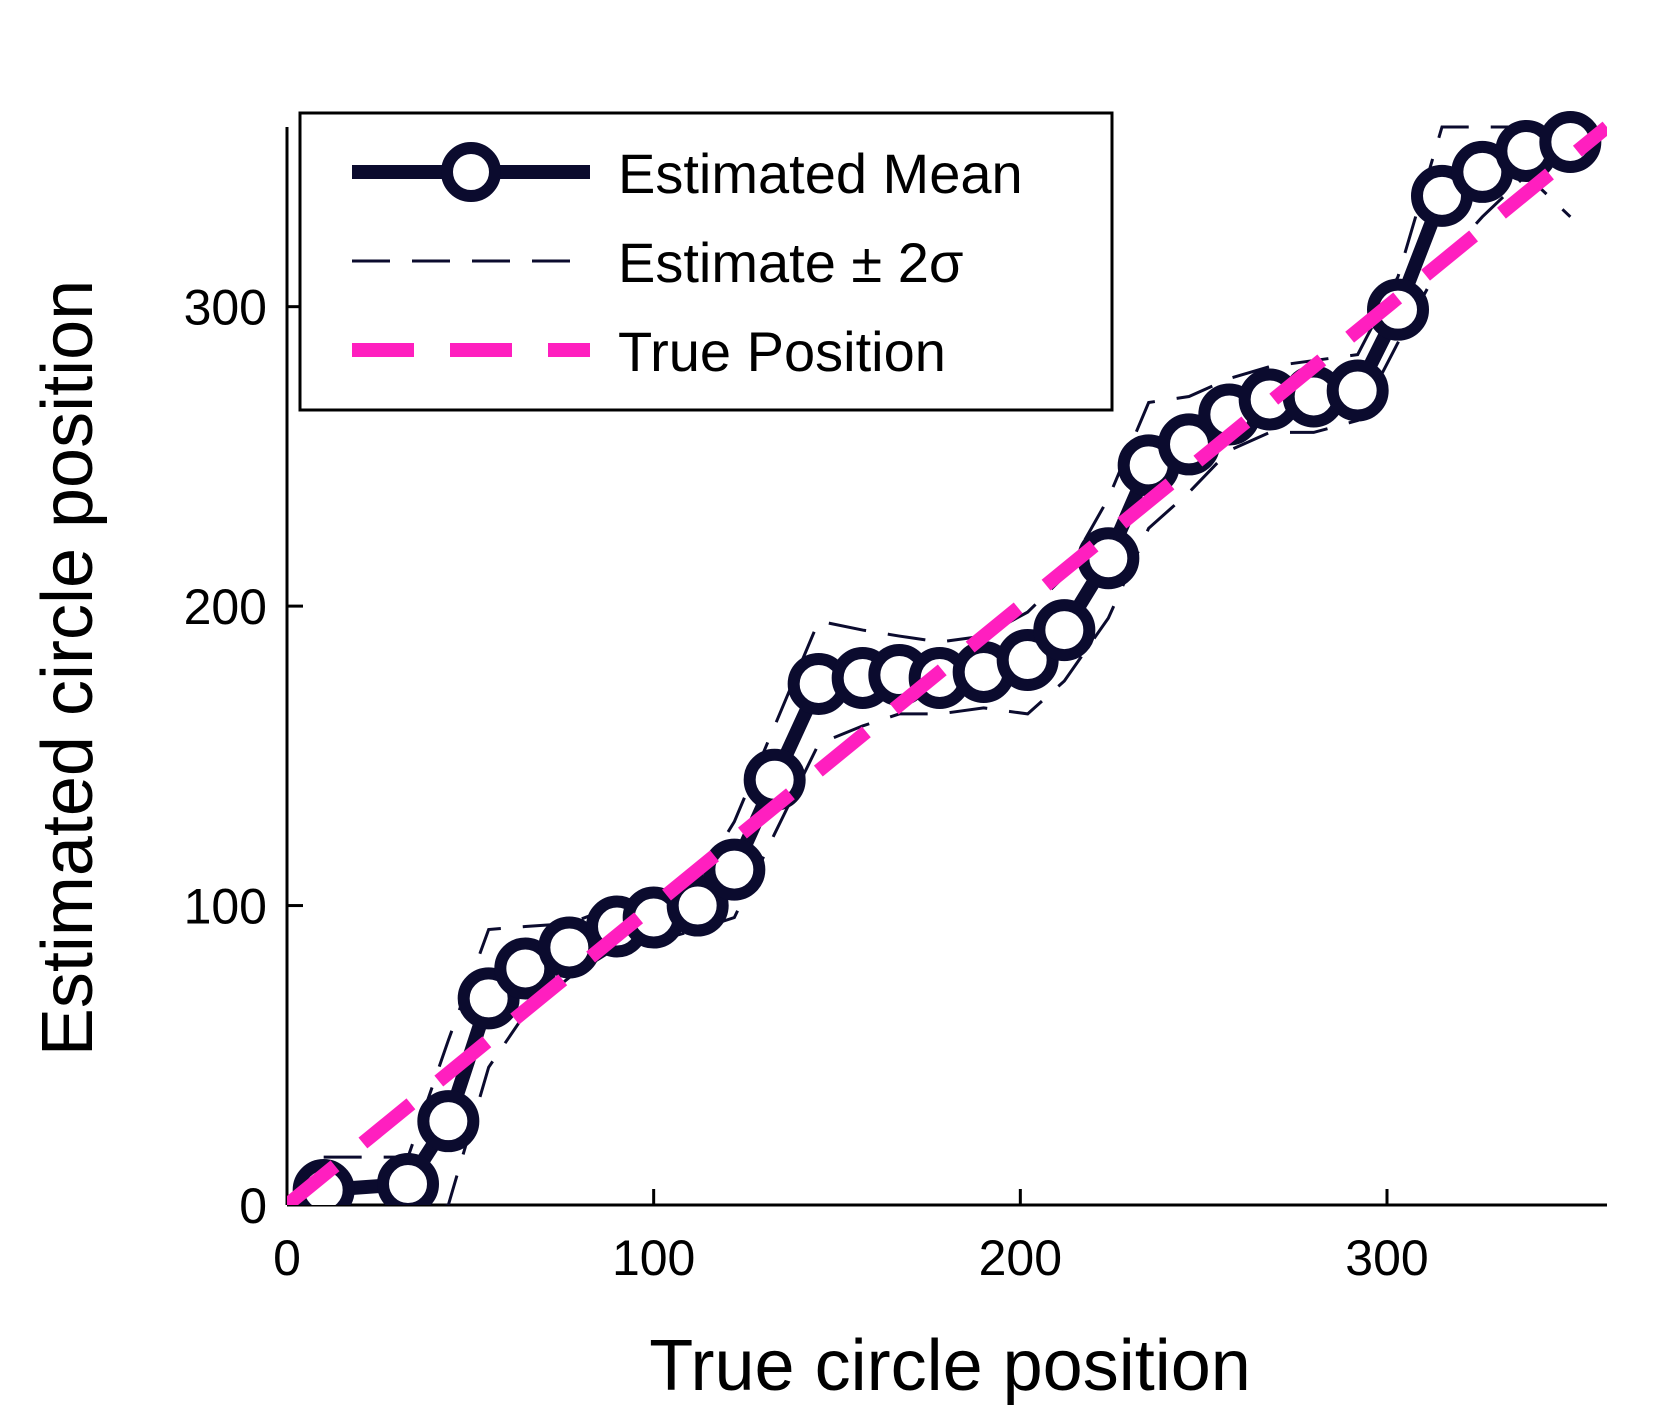 This screenshot has width=1658, height=1417. Describe the element at coordinates (225, 907) in the screenshot. I see `y-tick-label: 100` at that location.